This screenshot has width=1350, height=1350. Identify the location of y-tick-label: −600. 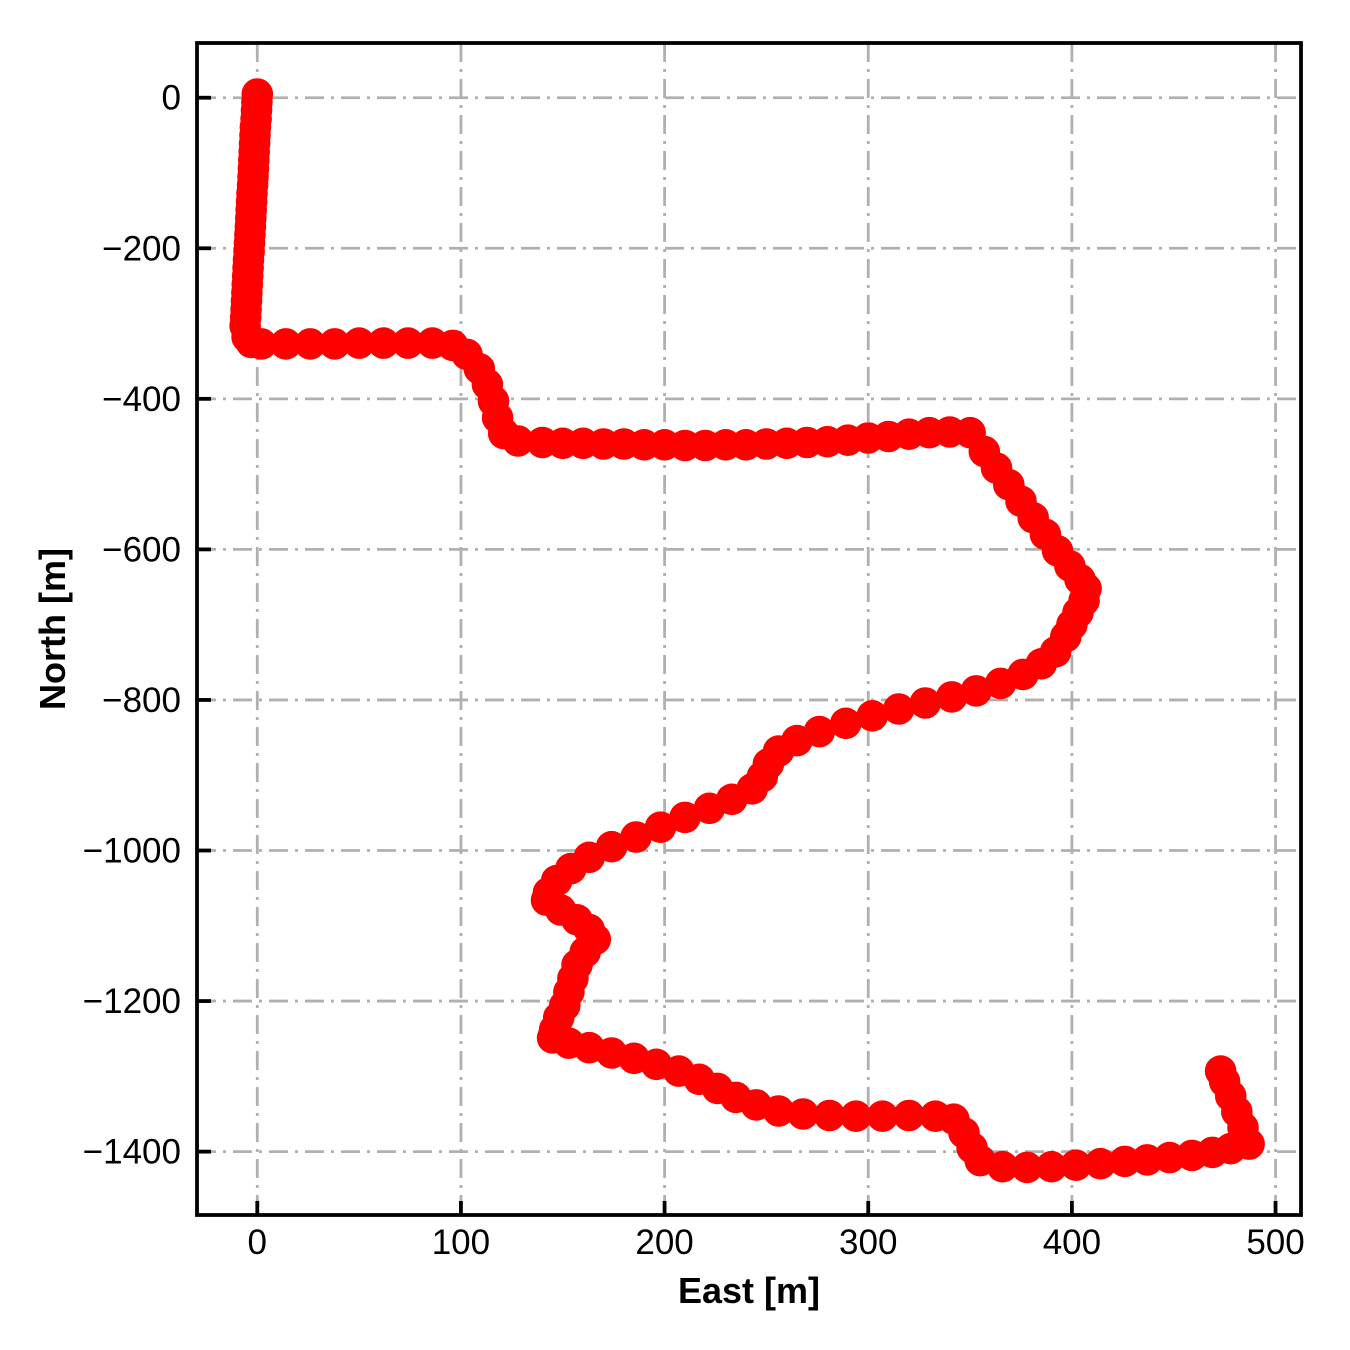
(141, 549).